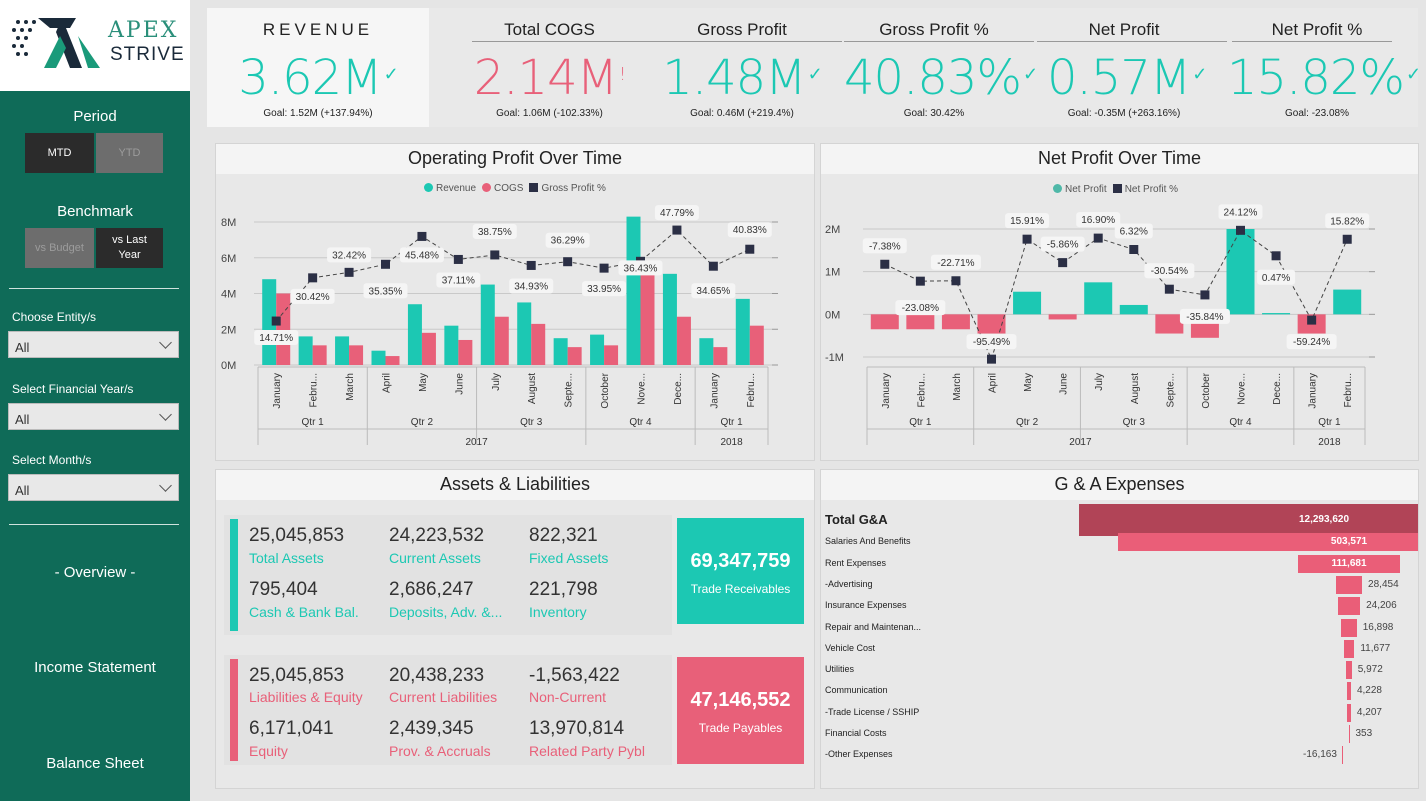  Describe the element at coordinates (313, 422) in the screenshot. I see `quarter-label: Qtr 1` at that location.